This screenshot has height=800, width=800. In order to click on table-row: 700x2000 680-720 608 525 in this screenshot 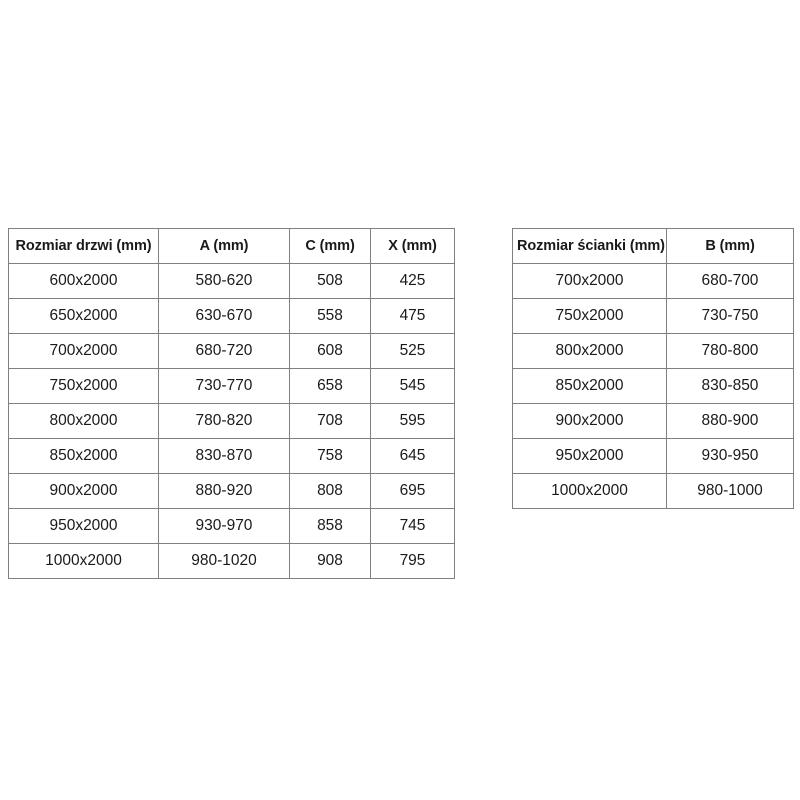, I will do `click(231, 351)`.